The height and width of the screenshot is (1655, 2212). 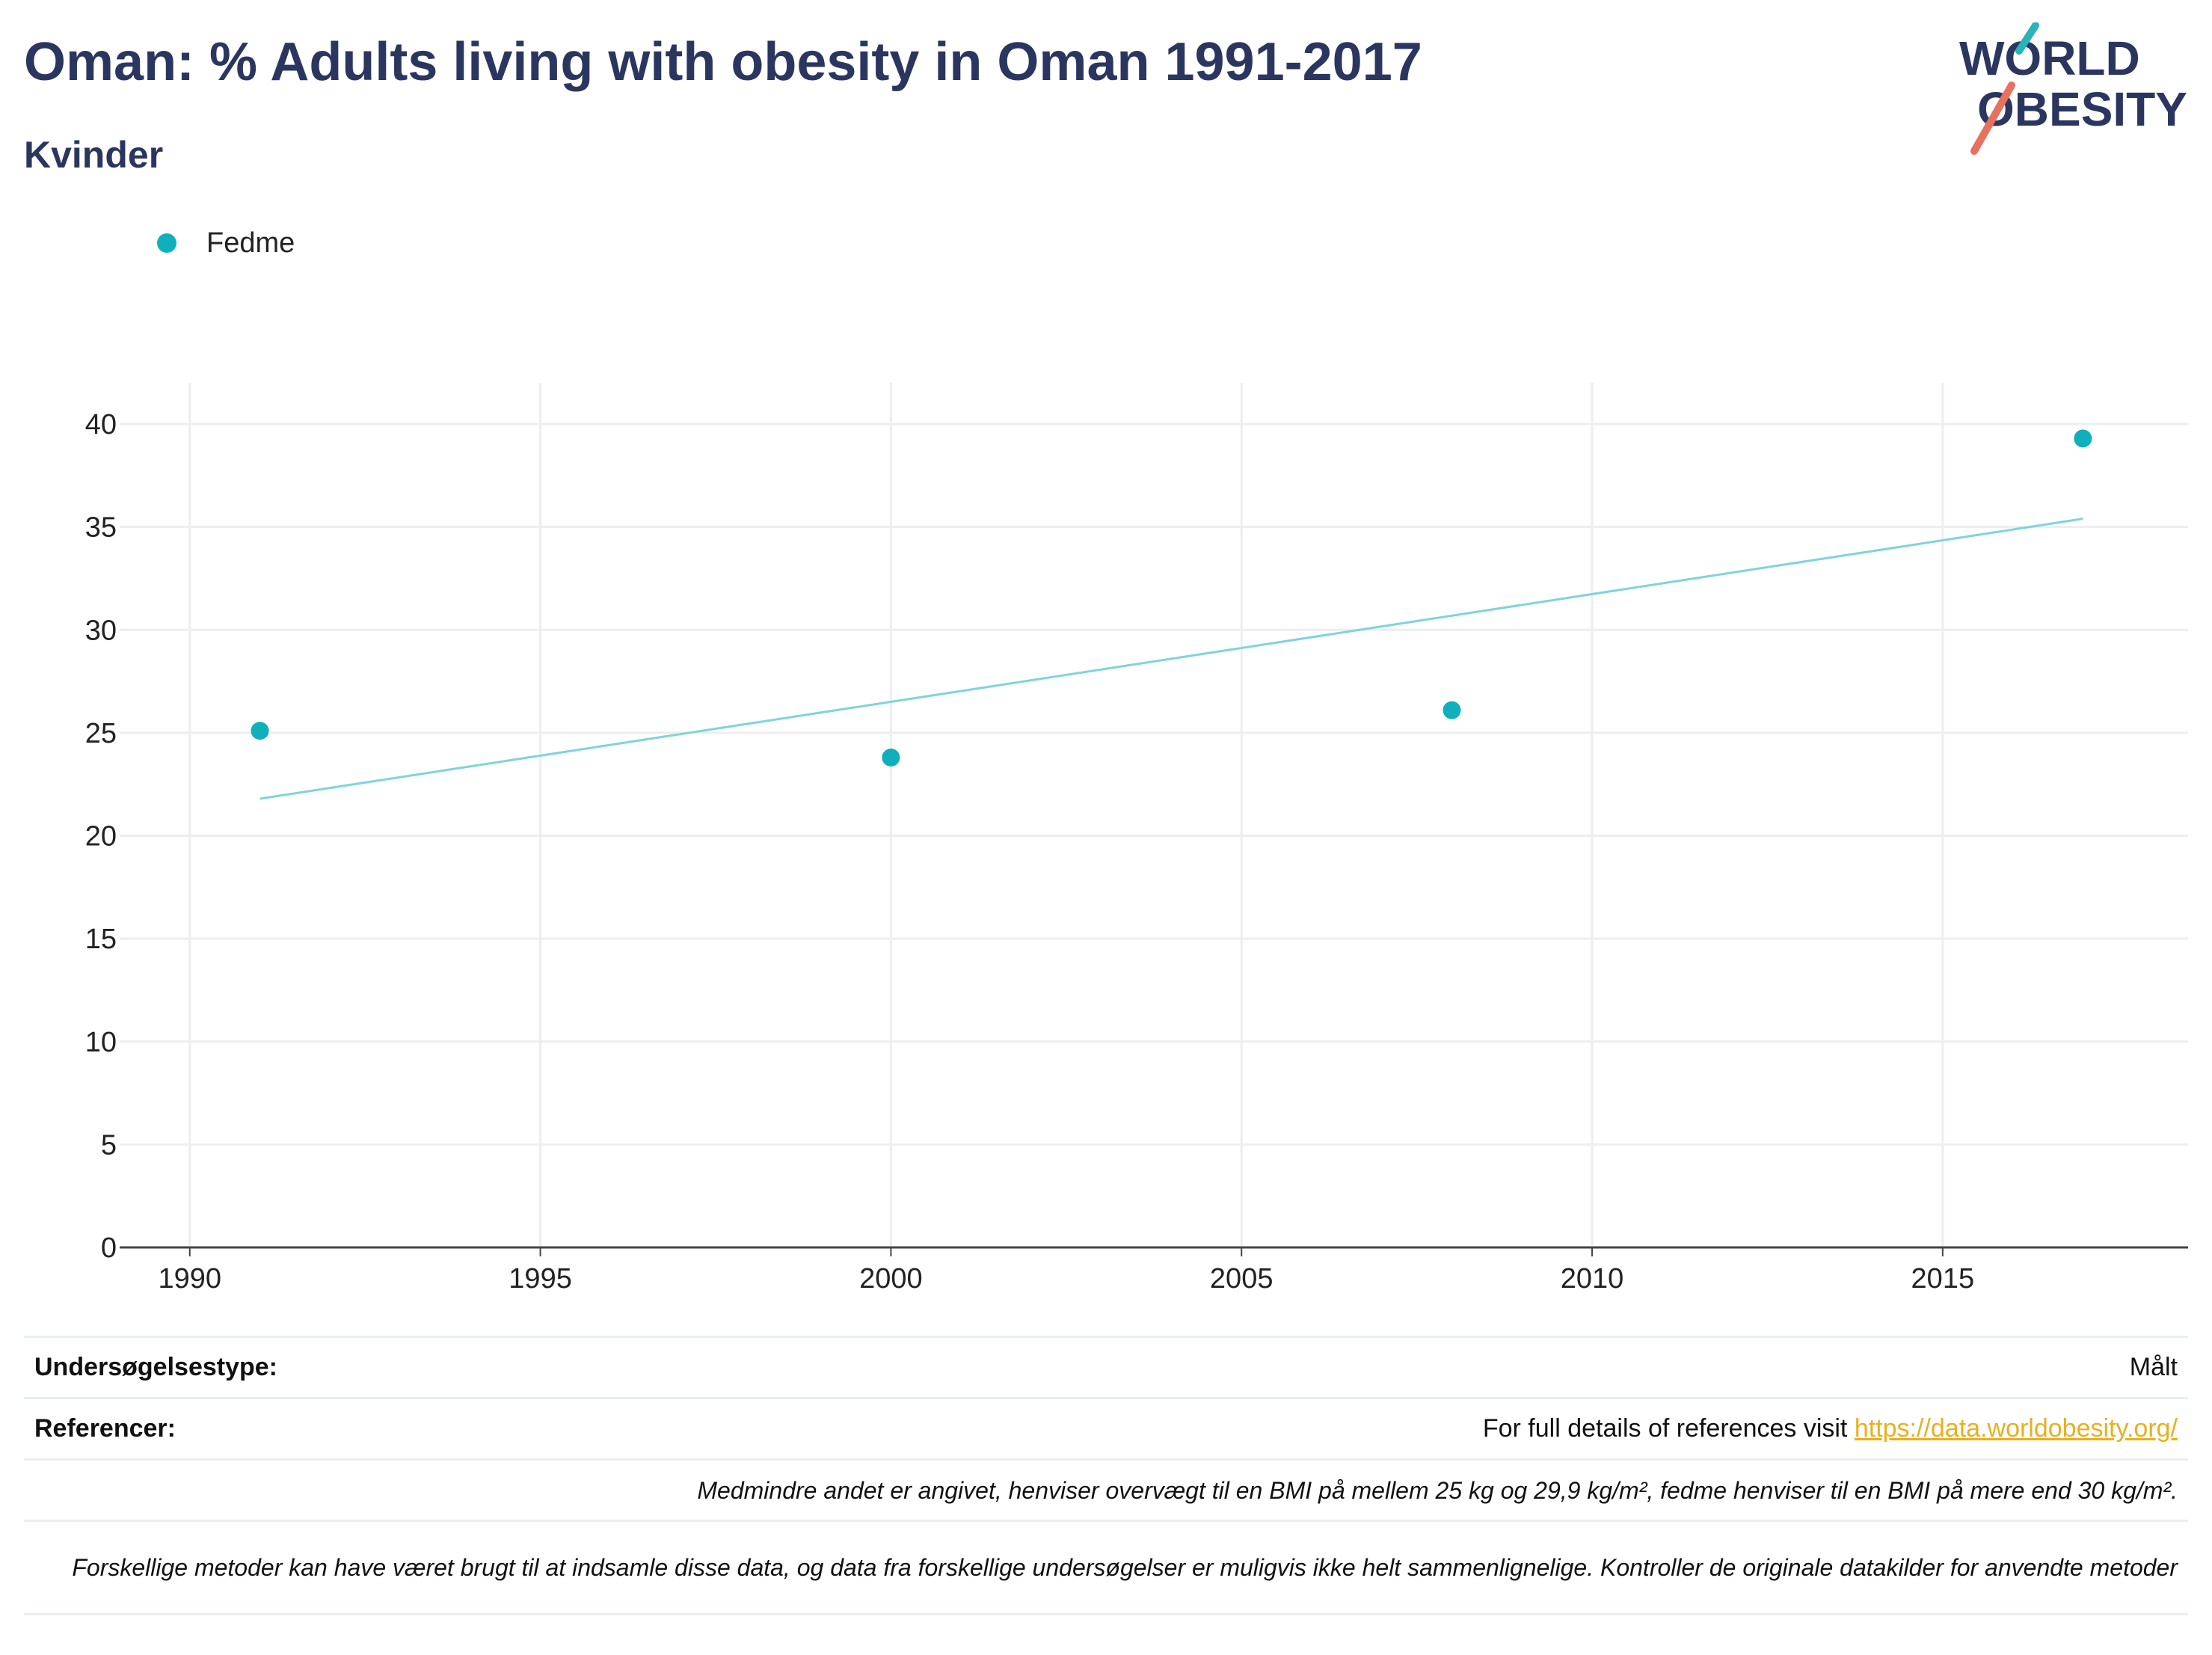 I want to click on survey-type-value: Målt, so click(x=2153, y=1367).